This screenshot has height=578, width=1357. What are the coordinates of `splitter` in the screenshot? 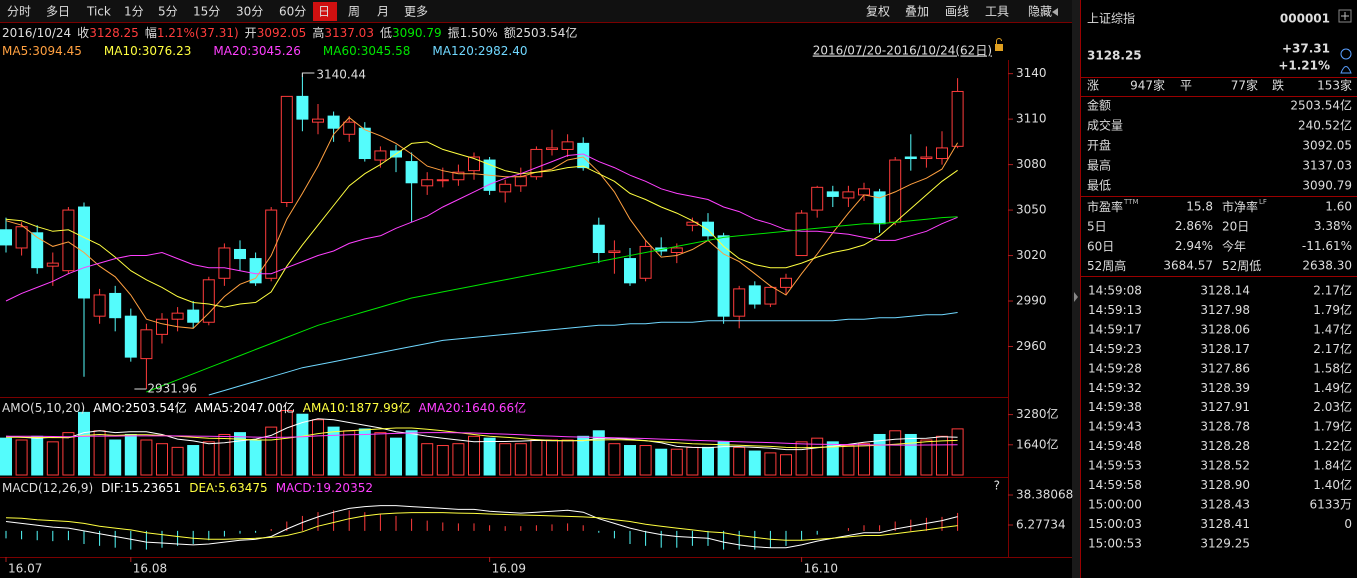 It's located at (1076, 289).